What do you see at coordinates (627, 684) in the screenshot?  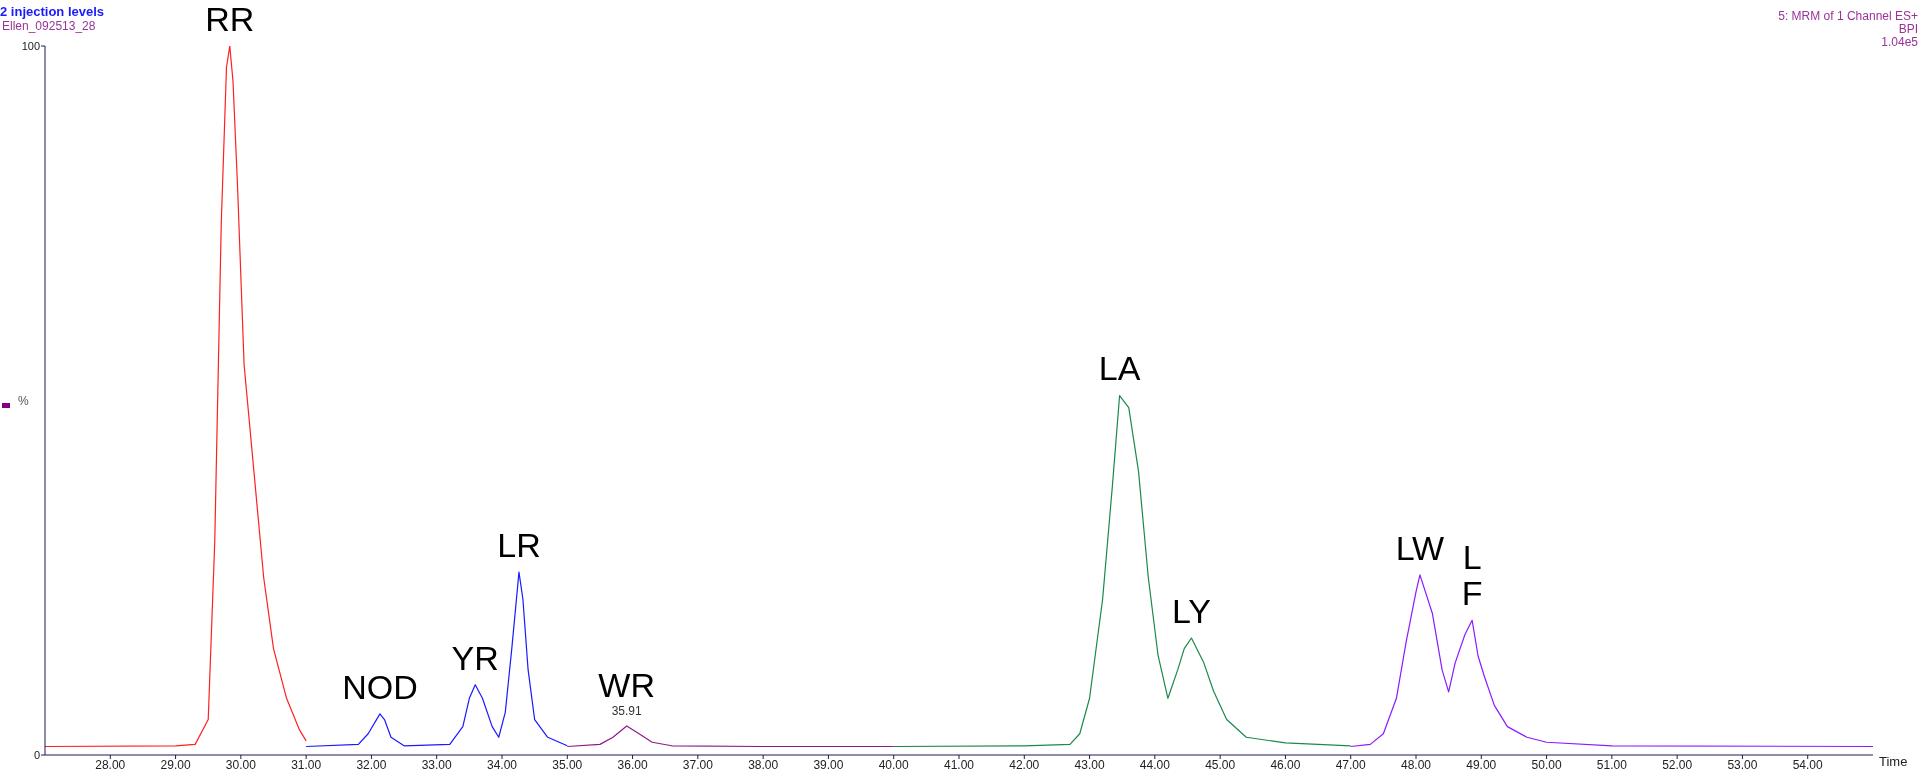 I see `annotation: WR` at bounding box center [627, 684].